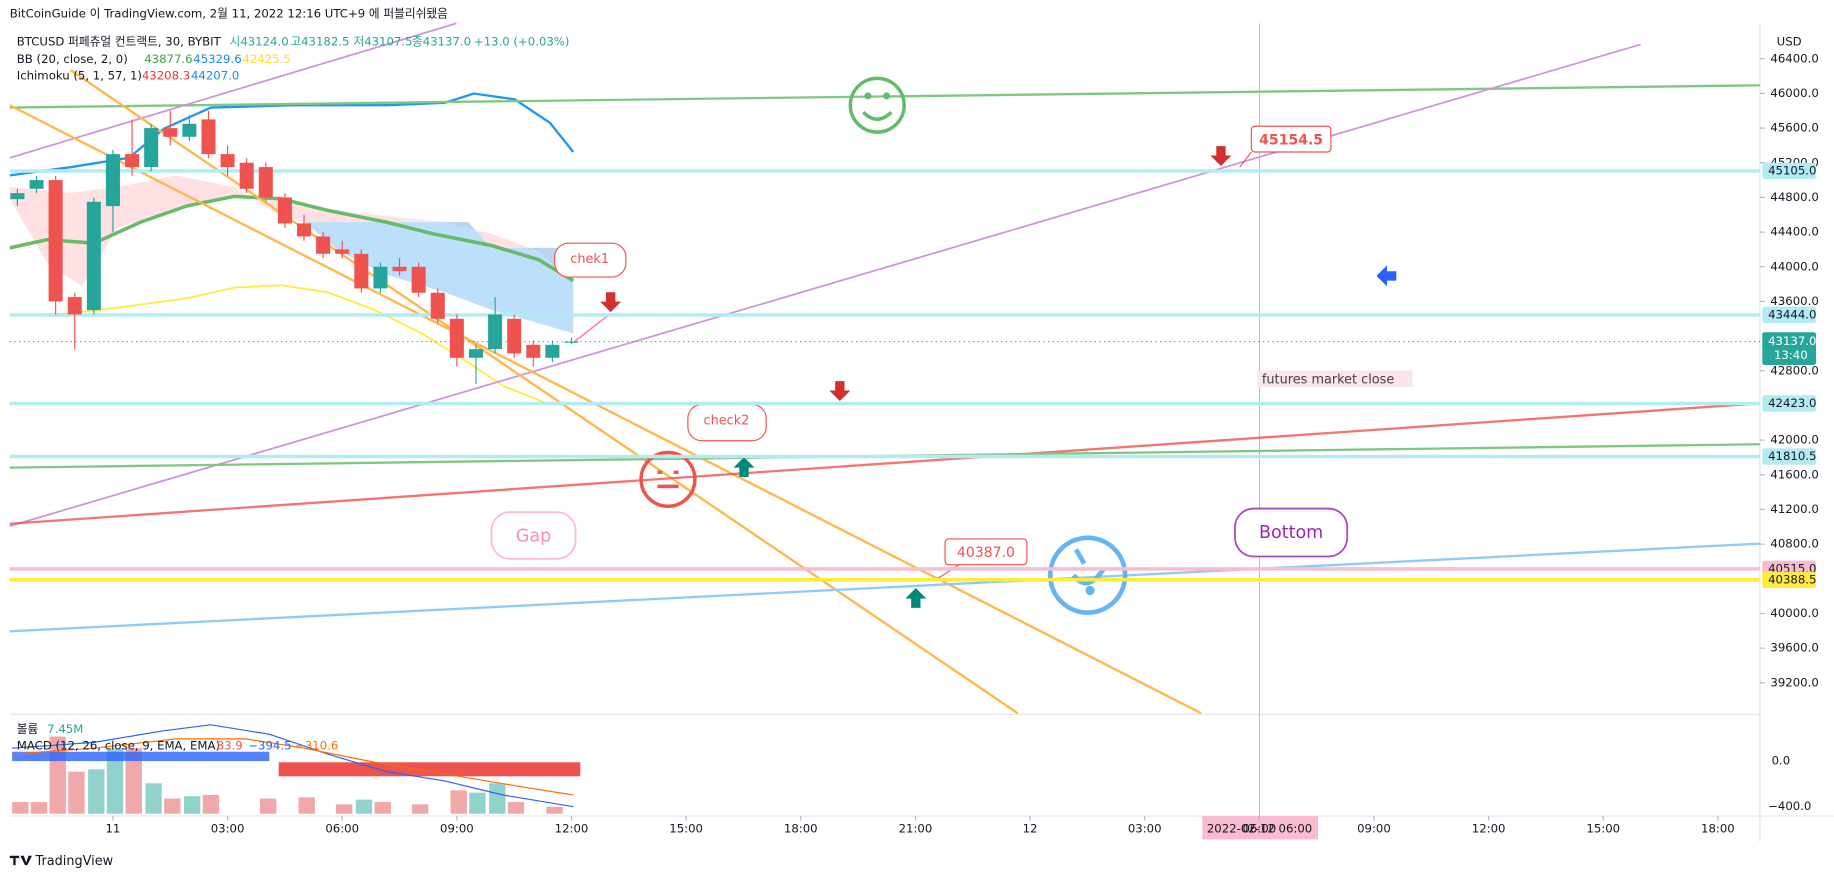 This screenshot has height=878, width=1834. What do you see at coordinates (1794, 232) in the screenshot?
I see `y-tick-label: 44400.0` at bounding box center [1794, 232].